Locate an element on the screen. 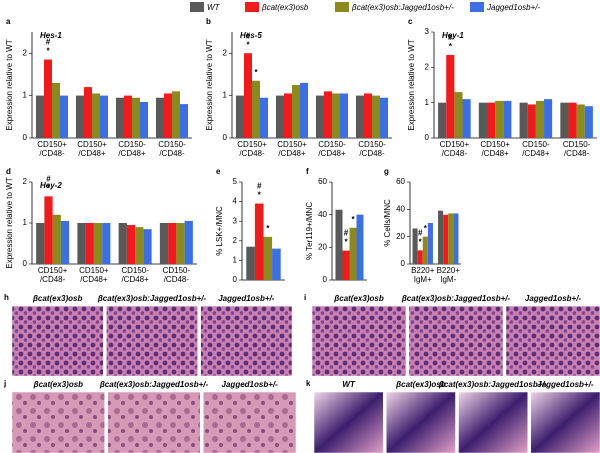 This screenshot has height=453, width=600. legend-swatch is located at coordinates (197, 7).